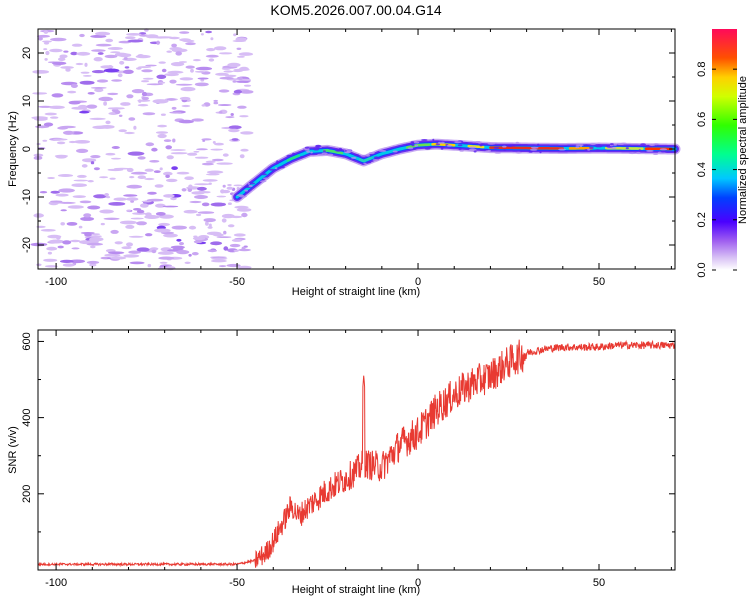 This screenshot has height=600, width=750. I want to click on x-tick-label: -100, so click(56, 583).